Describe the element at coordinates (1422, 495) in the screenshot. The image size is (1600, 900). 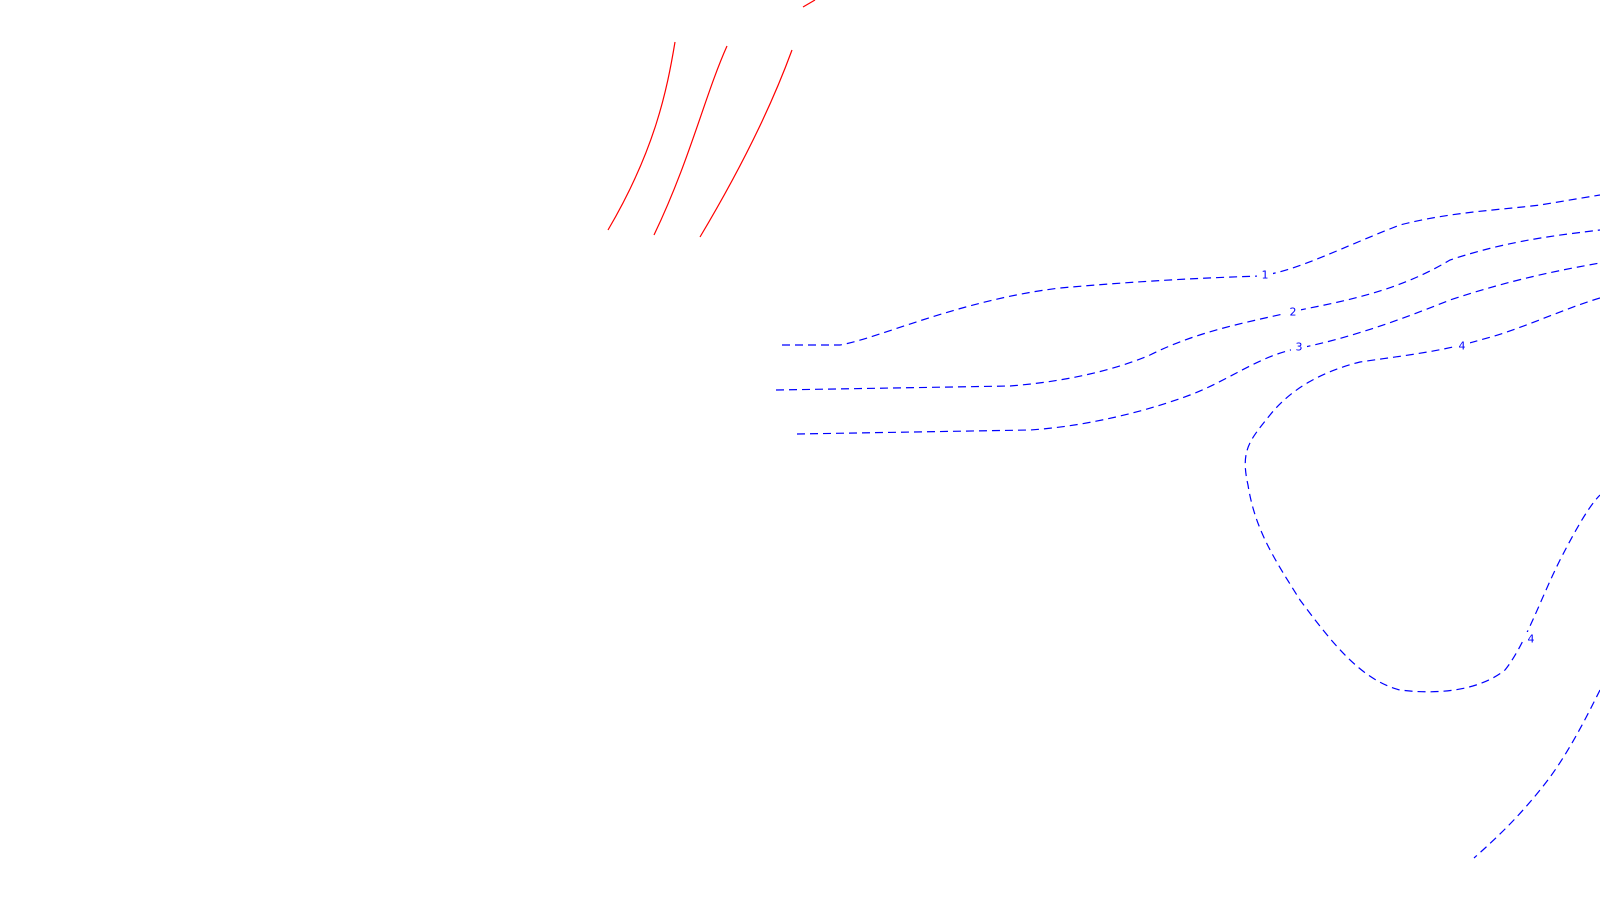
I see `contour-line-4-upper` at that location.